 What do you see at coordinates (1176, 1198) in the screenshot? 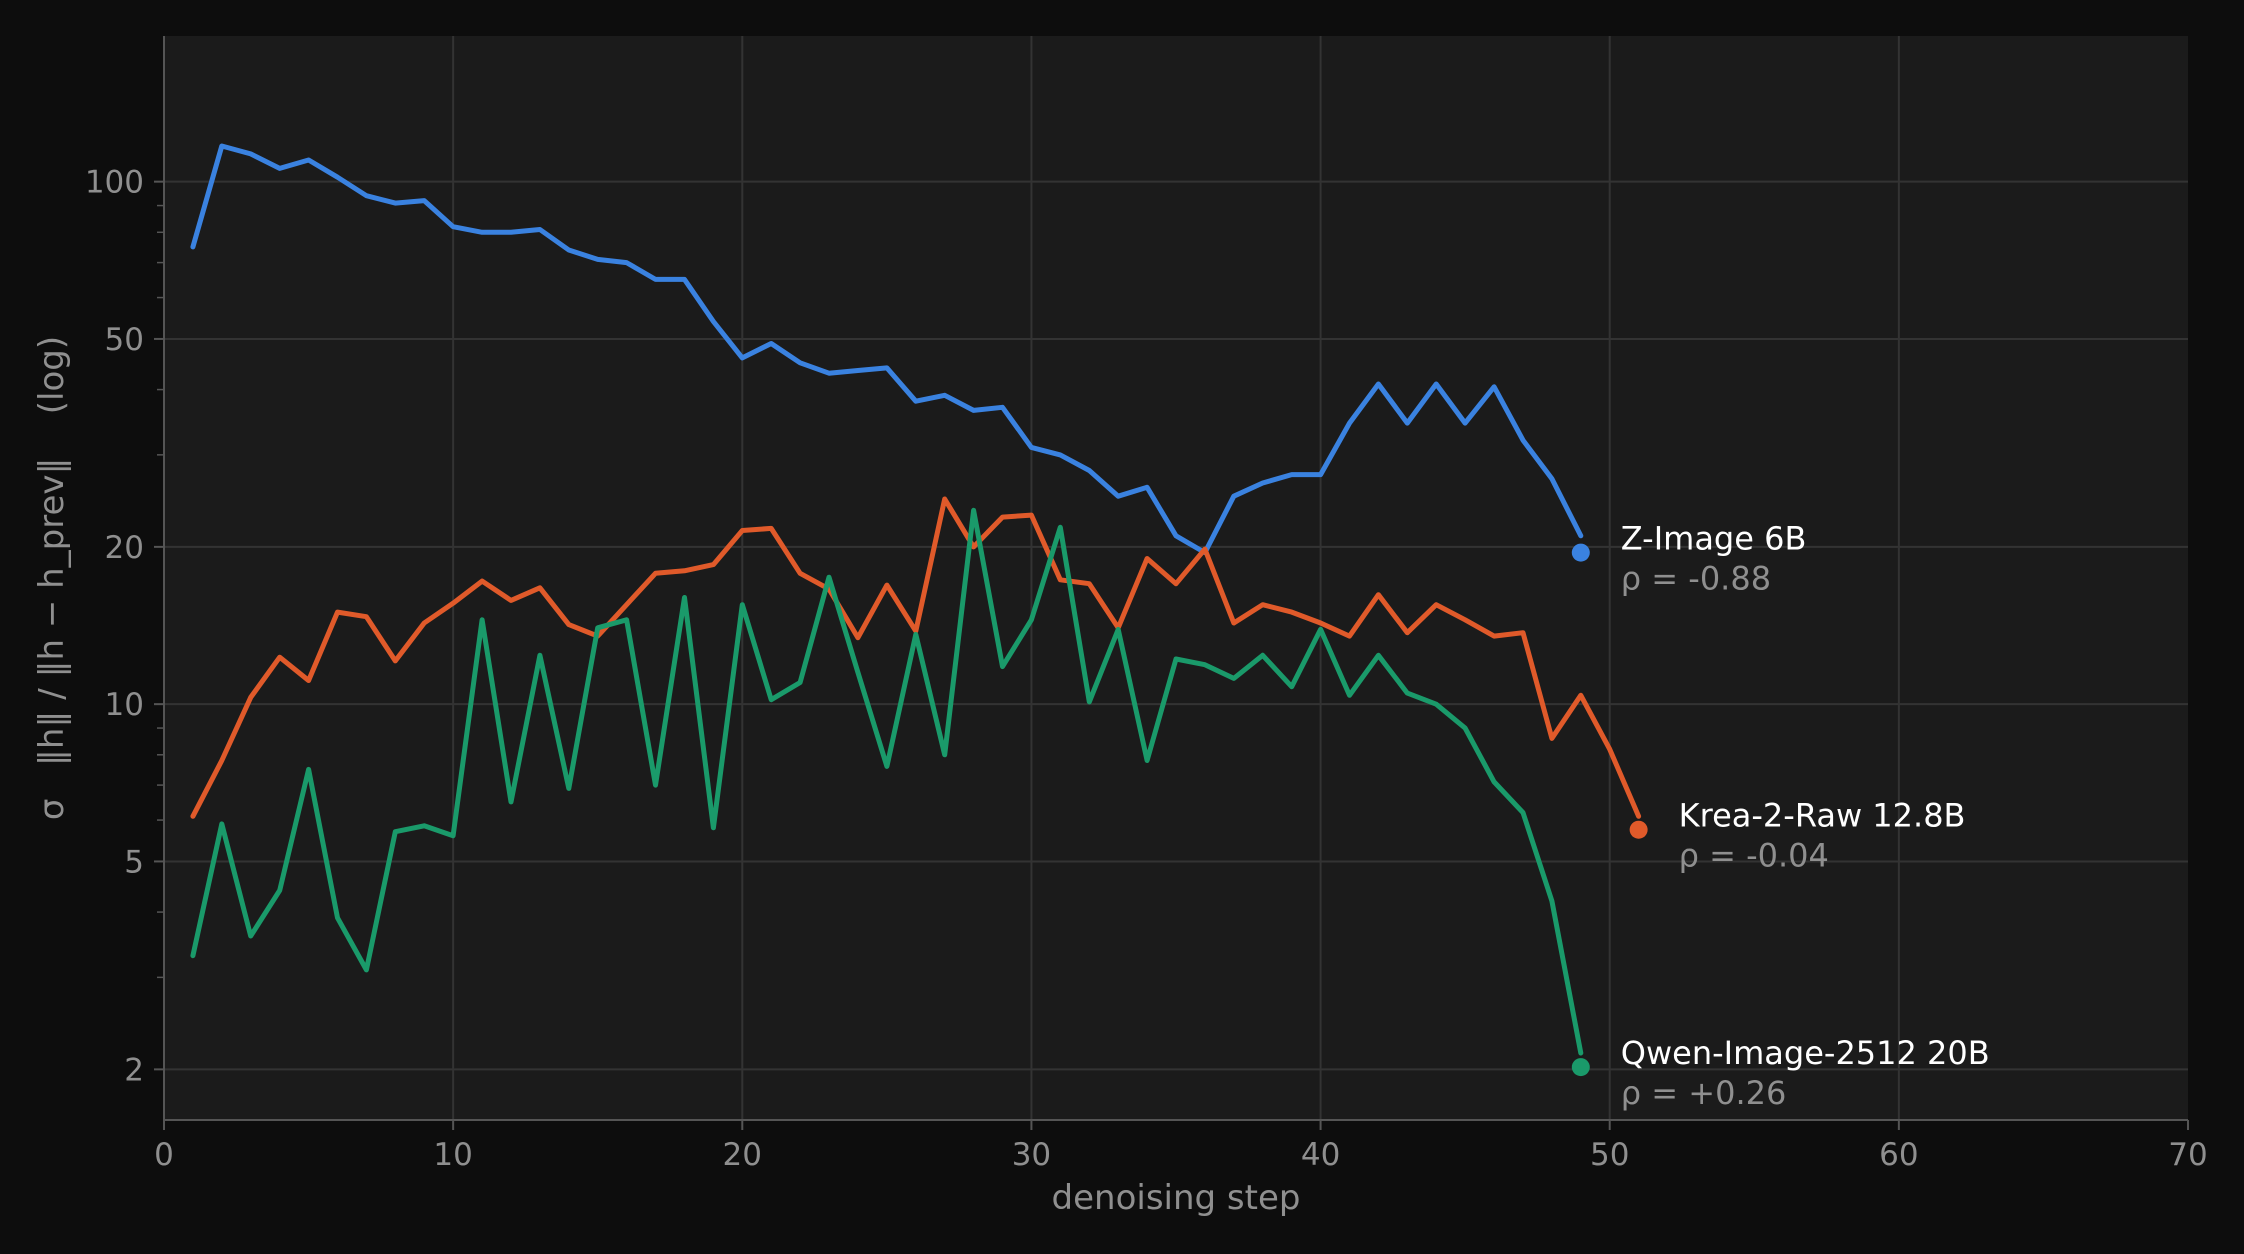
I see `x-axis-label: denoising step` at bounding box center [1176, 1198].